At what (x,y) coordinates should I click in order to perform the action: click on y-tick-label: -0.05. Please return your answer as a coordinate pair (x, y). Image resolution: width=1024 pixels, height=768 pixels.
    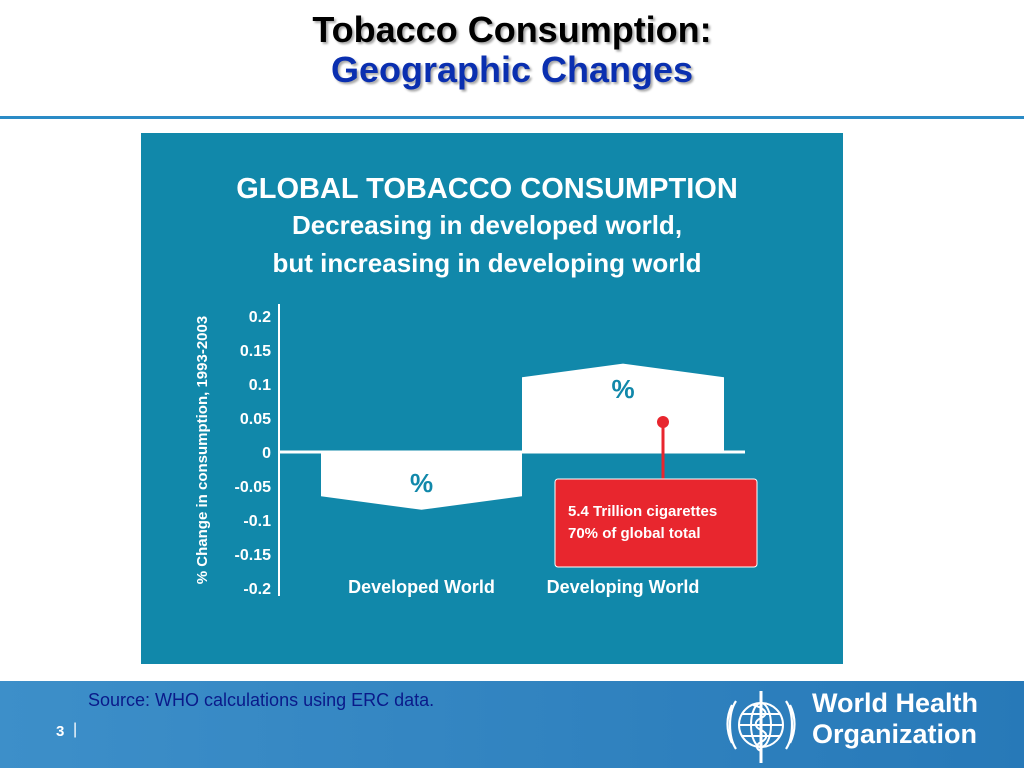
    Looking at the image, I should click on (253, 487).